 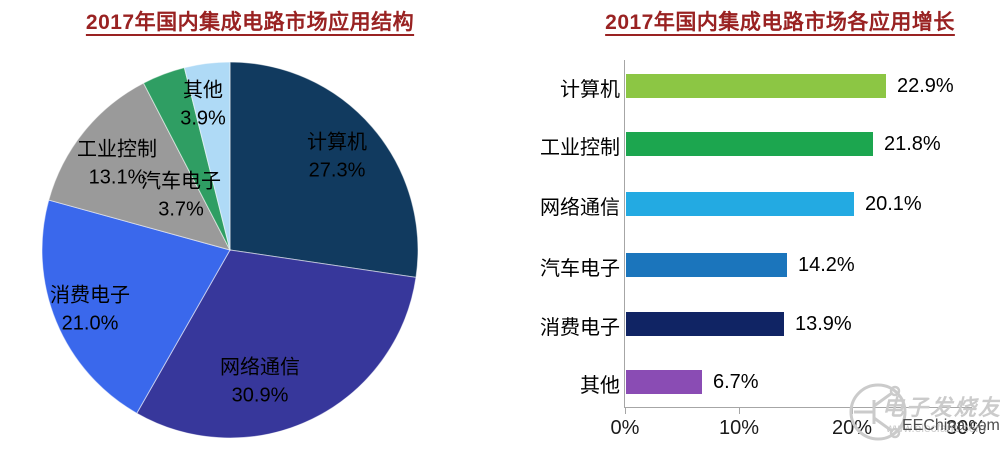 I want to click on bar-value-label: 22.9%, so click(x=925, y=86).